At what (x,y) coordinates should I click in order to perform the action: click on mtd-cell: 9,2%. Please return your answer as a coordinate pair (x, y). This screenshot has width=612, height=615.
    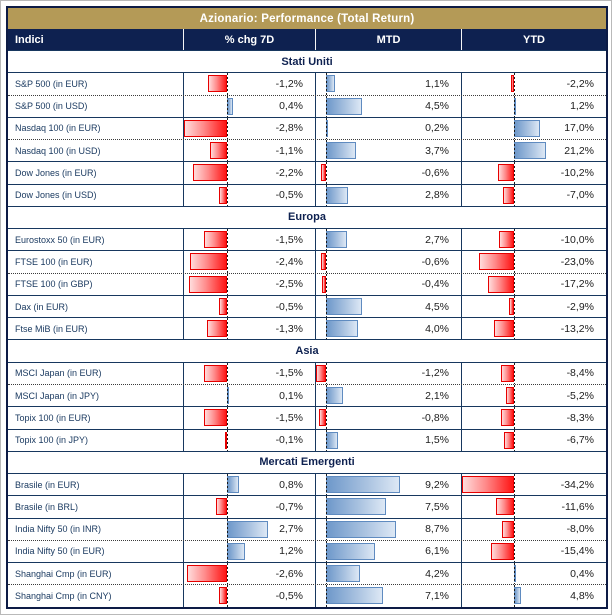
    Looking at the image, I should click on (388, 485).